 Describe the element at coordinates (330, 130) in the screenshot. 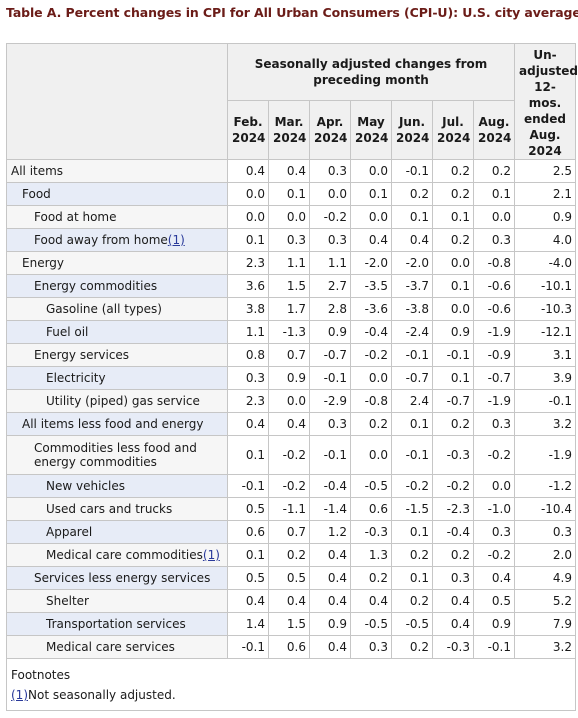

I see `header-month: Apr. 2024` at that location.